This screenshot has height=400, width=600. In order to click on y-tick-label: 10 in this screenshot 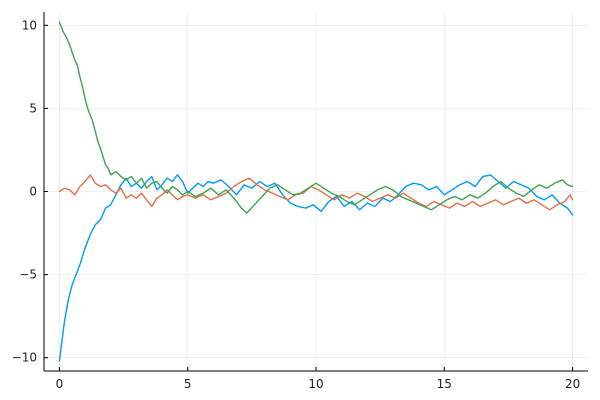, I will do `click(29, 25)`.